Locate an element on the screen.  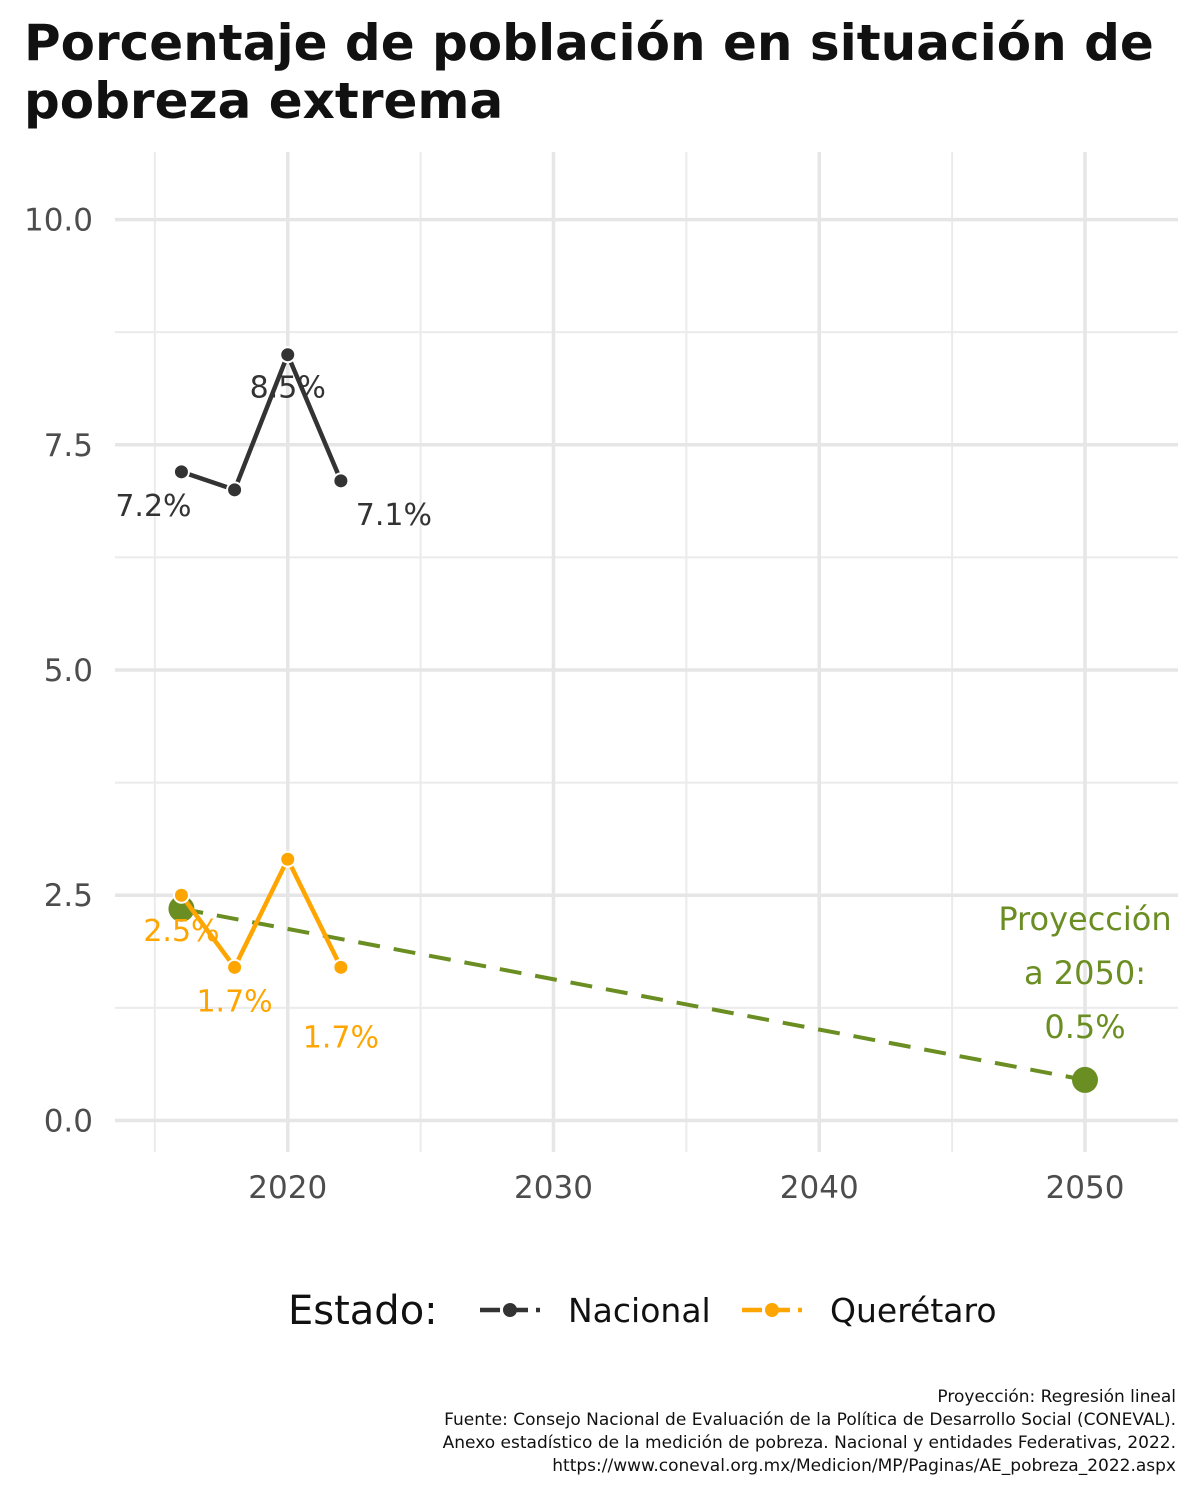
legend-key-point-nacional is located at coordinates (510, 1310).